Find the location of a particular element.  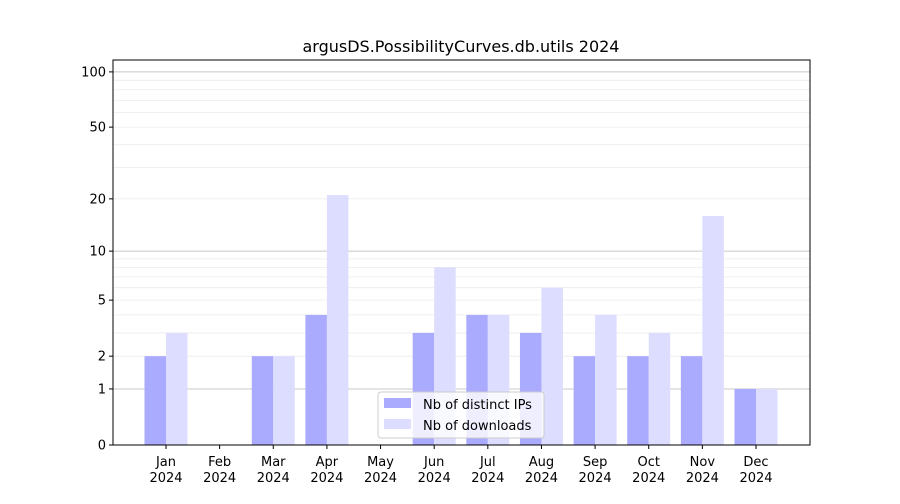

x-tick-label: Apr 2024 is located at coordinates (326, 470).